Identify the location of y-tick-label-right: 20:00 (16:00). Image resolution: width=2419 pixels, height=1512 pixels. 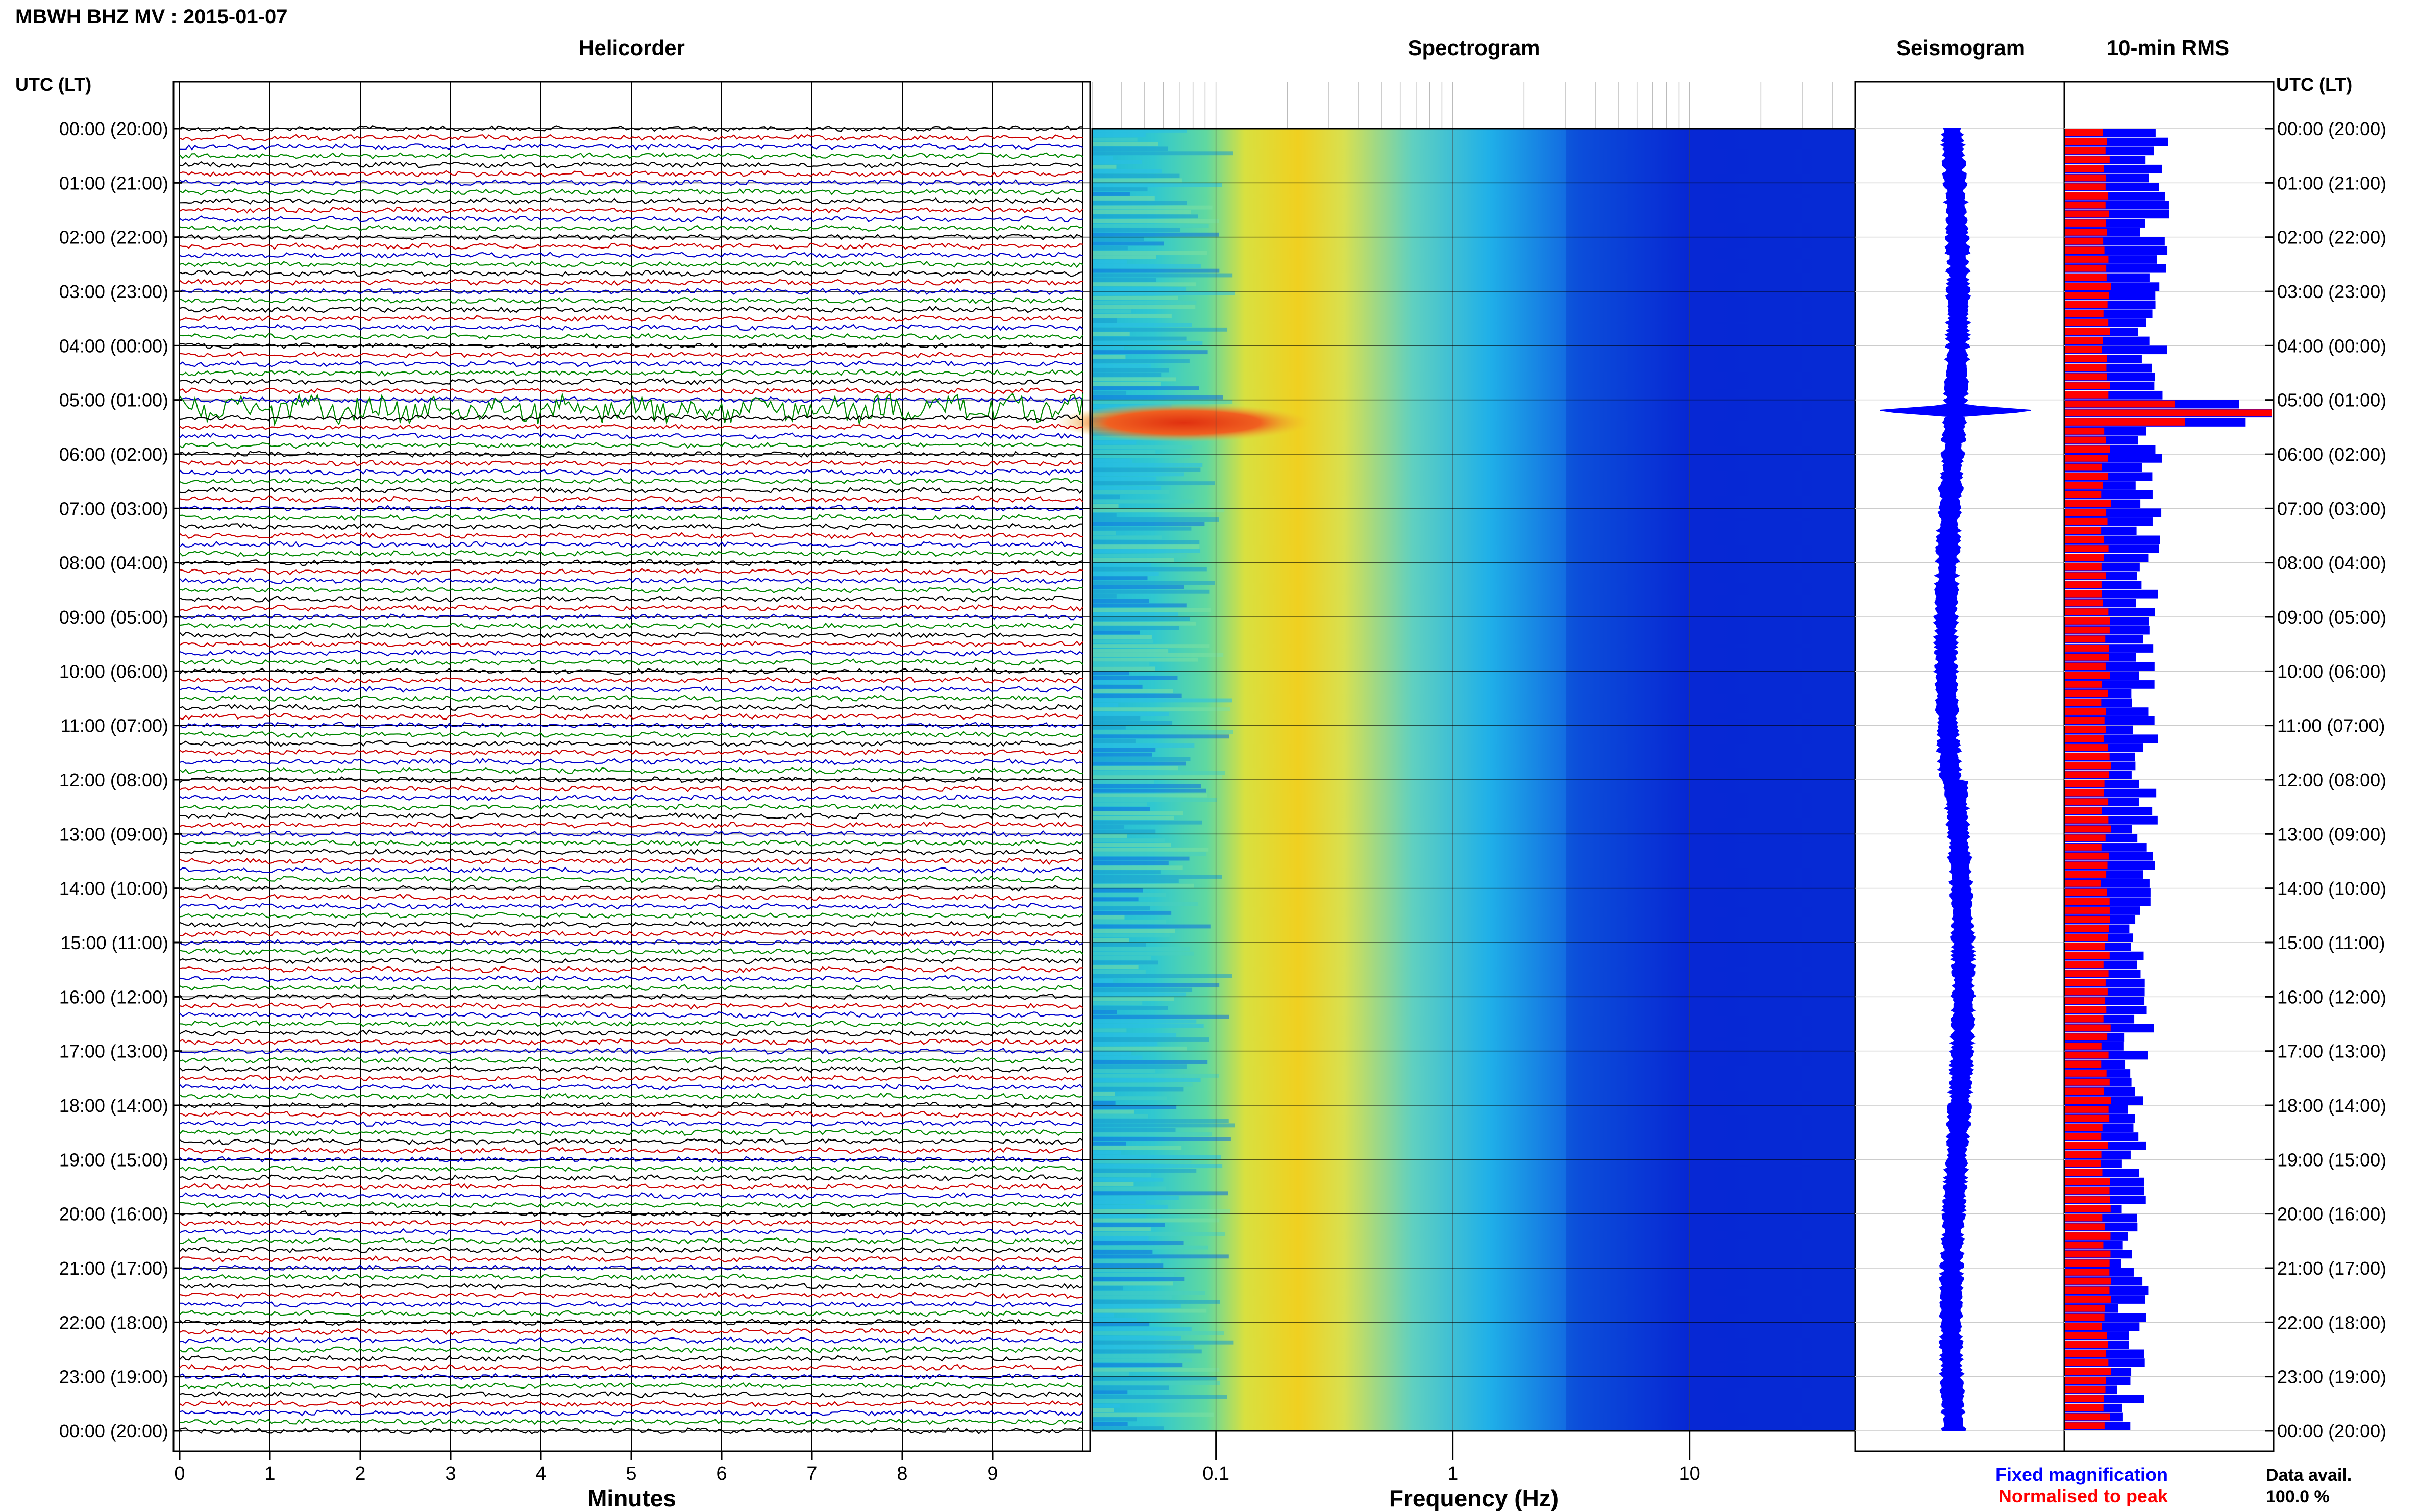
(2331, 1214).